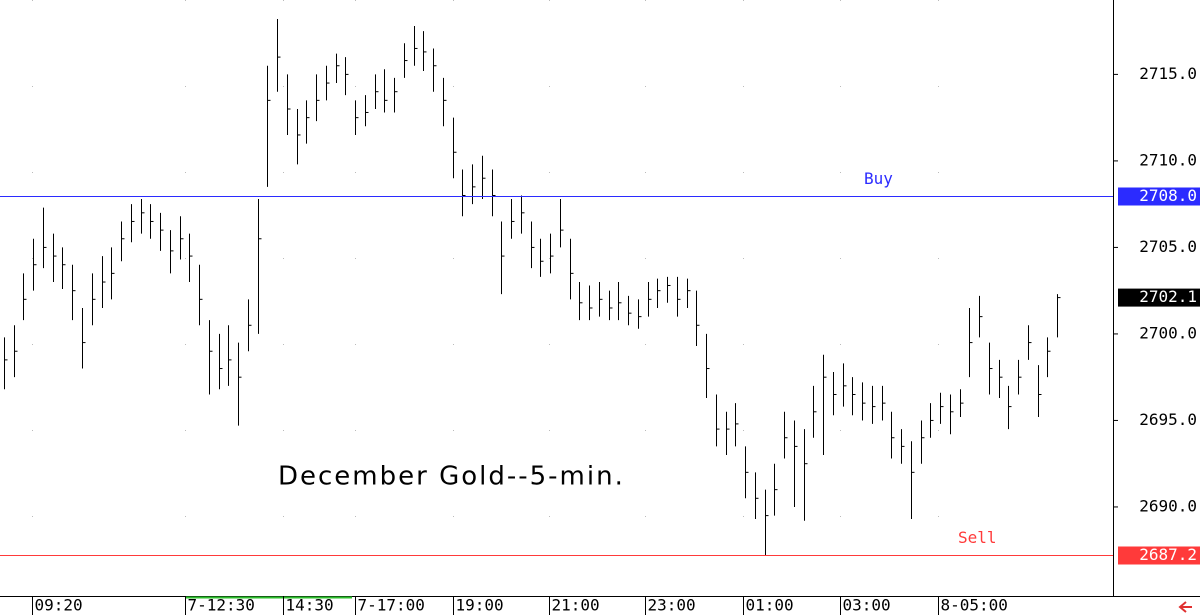 This screenshot has height=615, width=1200. I want to click on scroll-arrow, so click(1185, 607).